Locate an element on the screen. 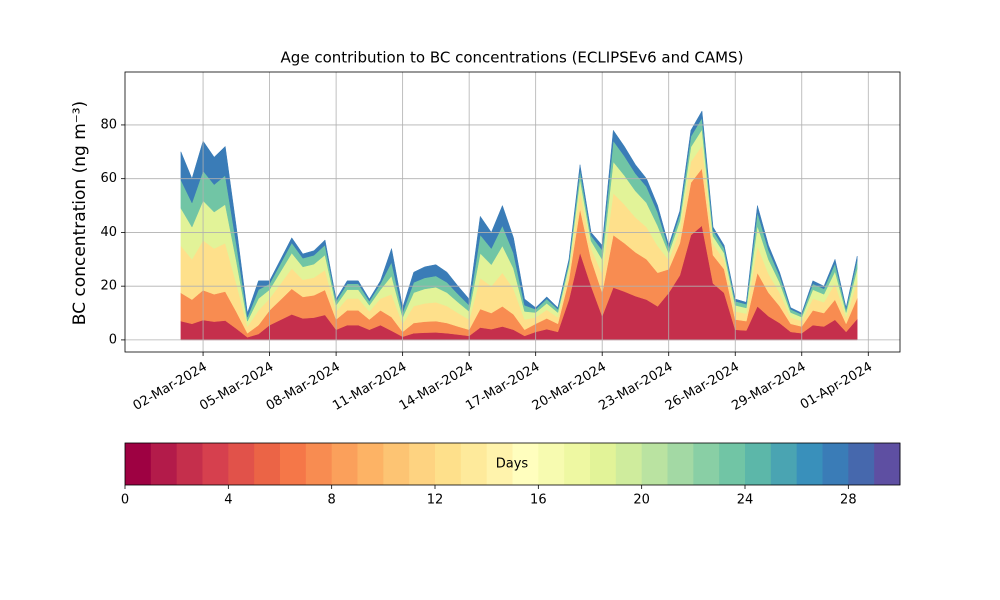  colorbar-tick-label: 28 is located at coordinates (848, 500).